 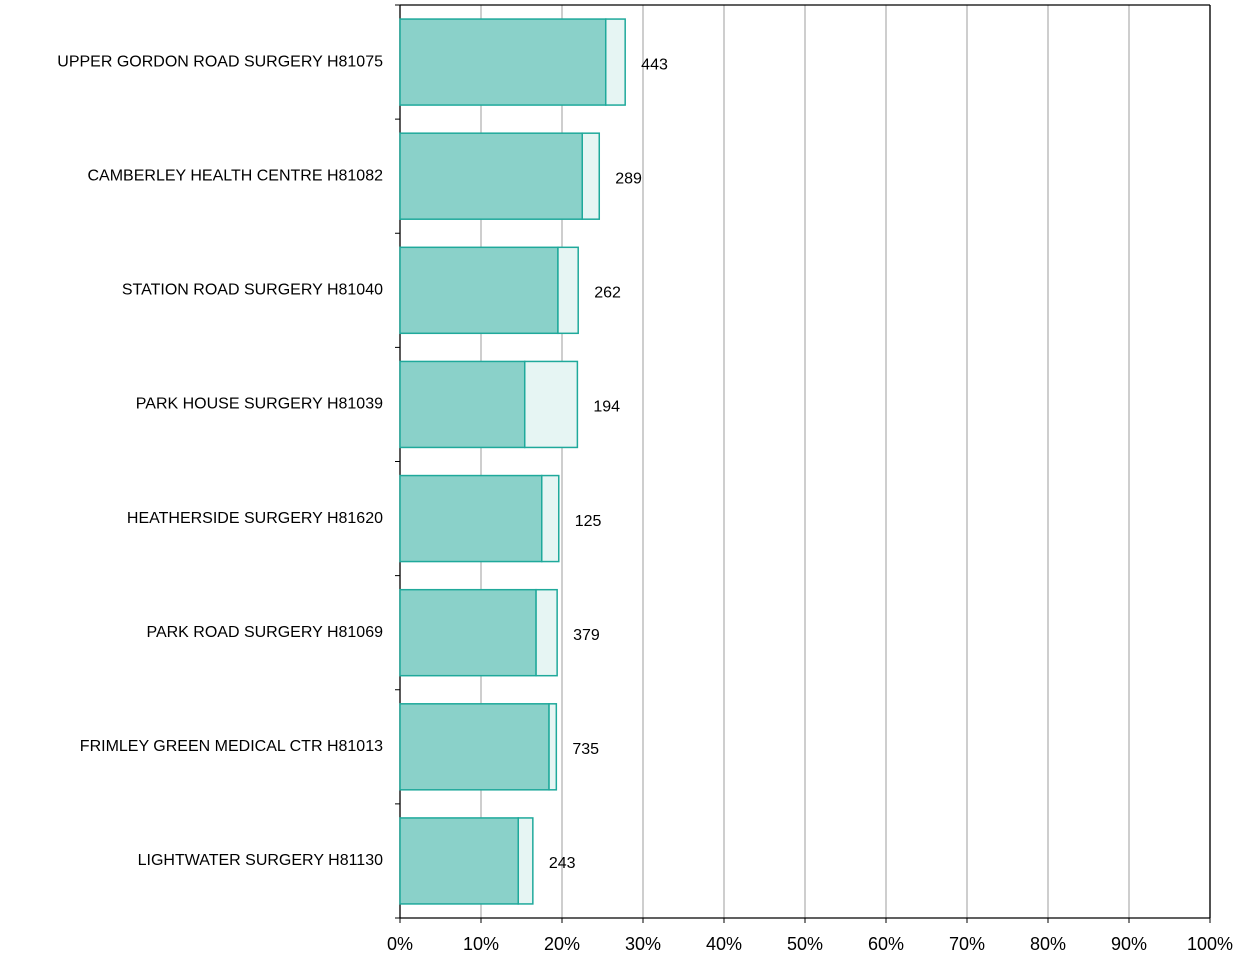 I want to click on x-tick-label: 0%, so click(x=400, y=944).